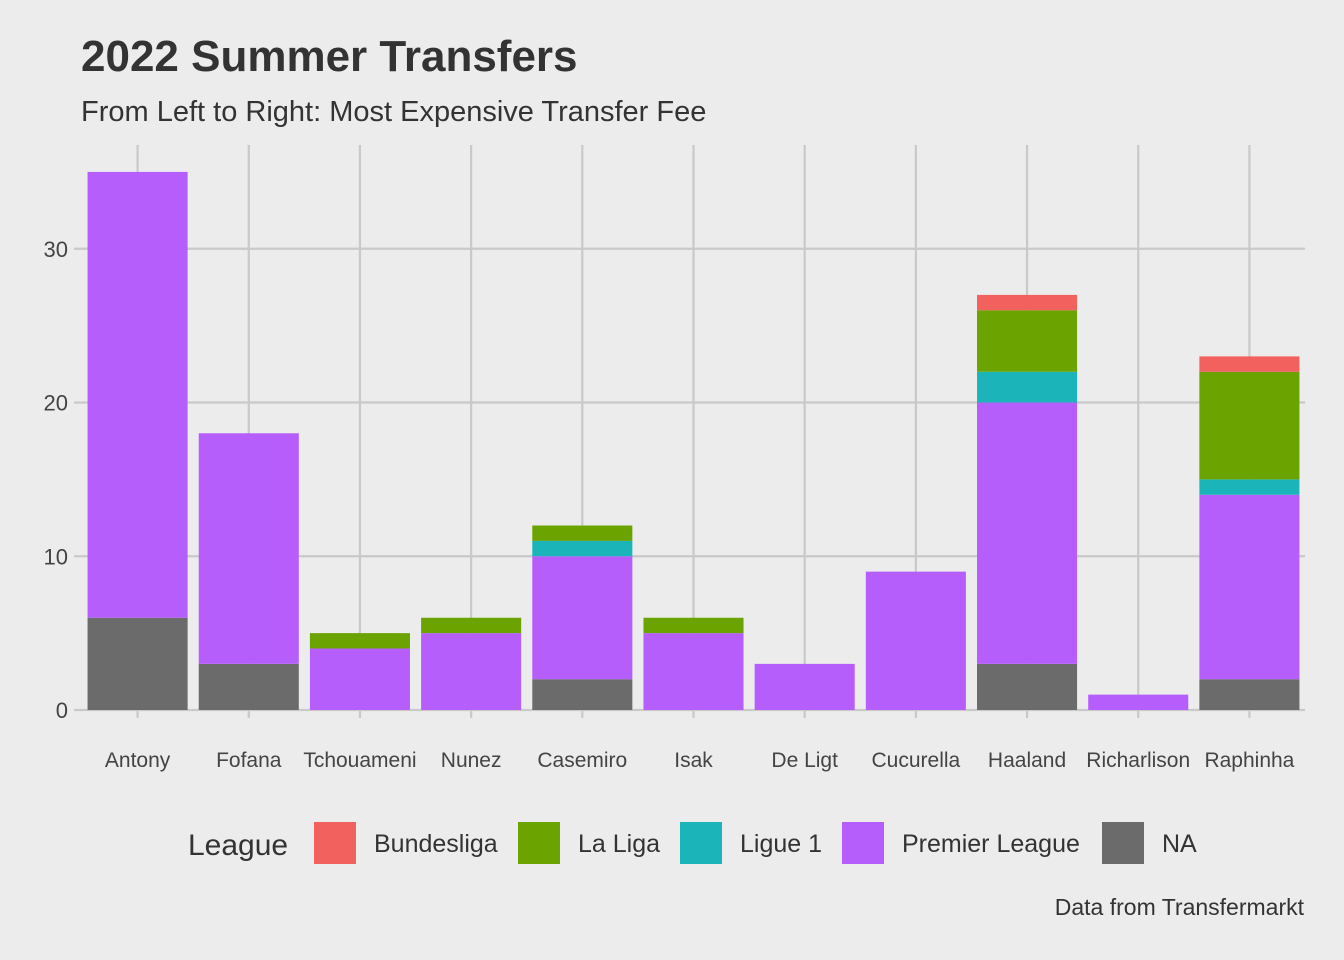 The image size is (1344, 960). What do you see at coordinates (582, 760) in the screenshot?
I see `x-tick-label: Casemiro` at bounding box center [582, 760].